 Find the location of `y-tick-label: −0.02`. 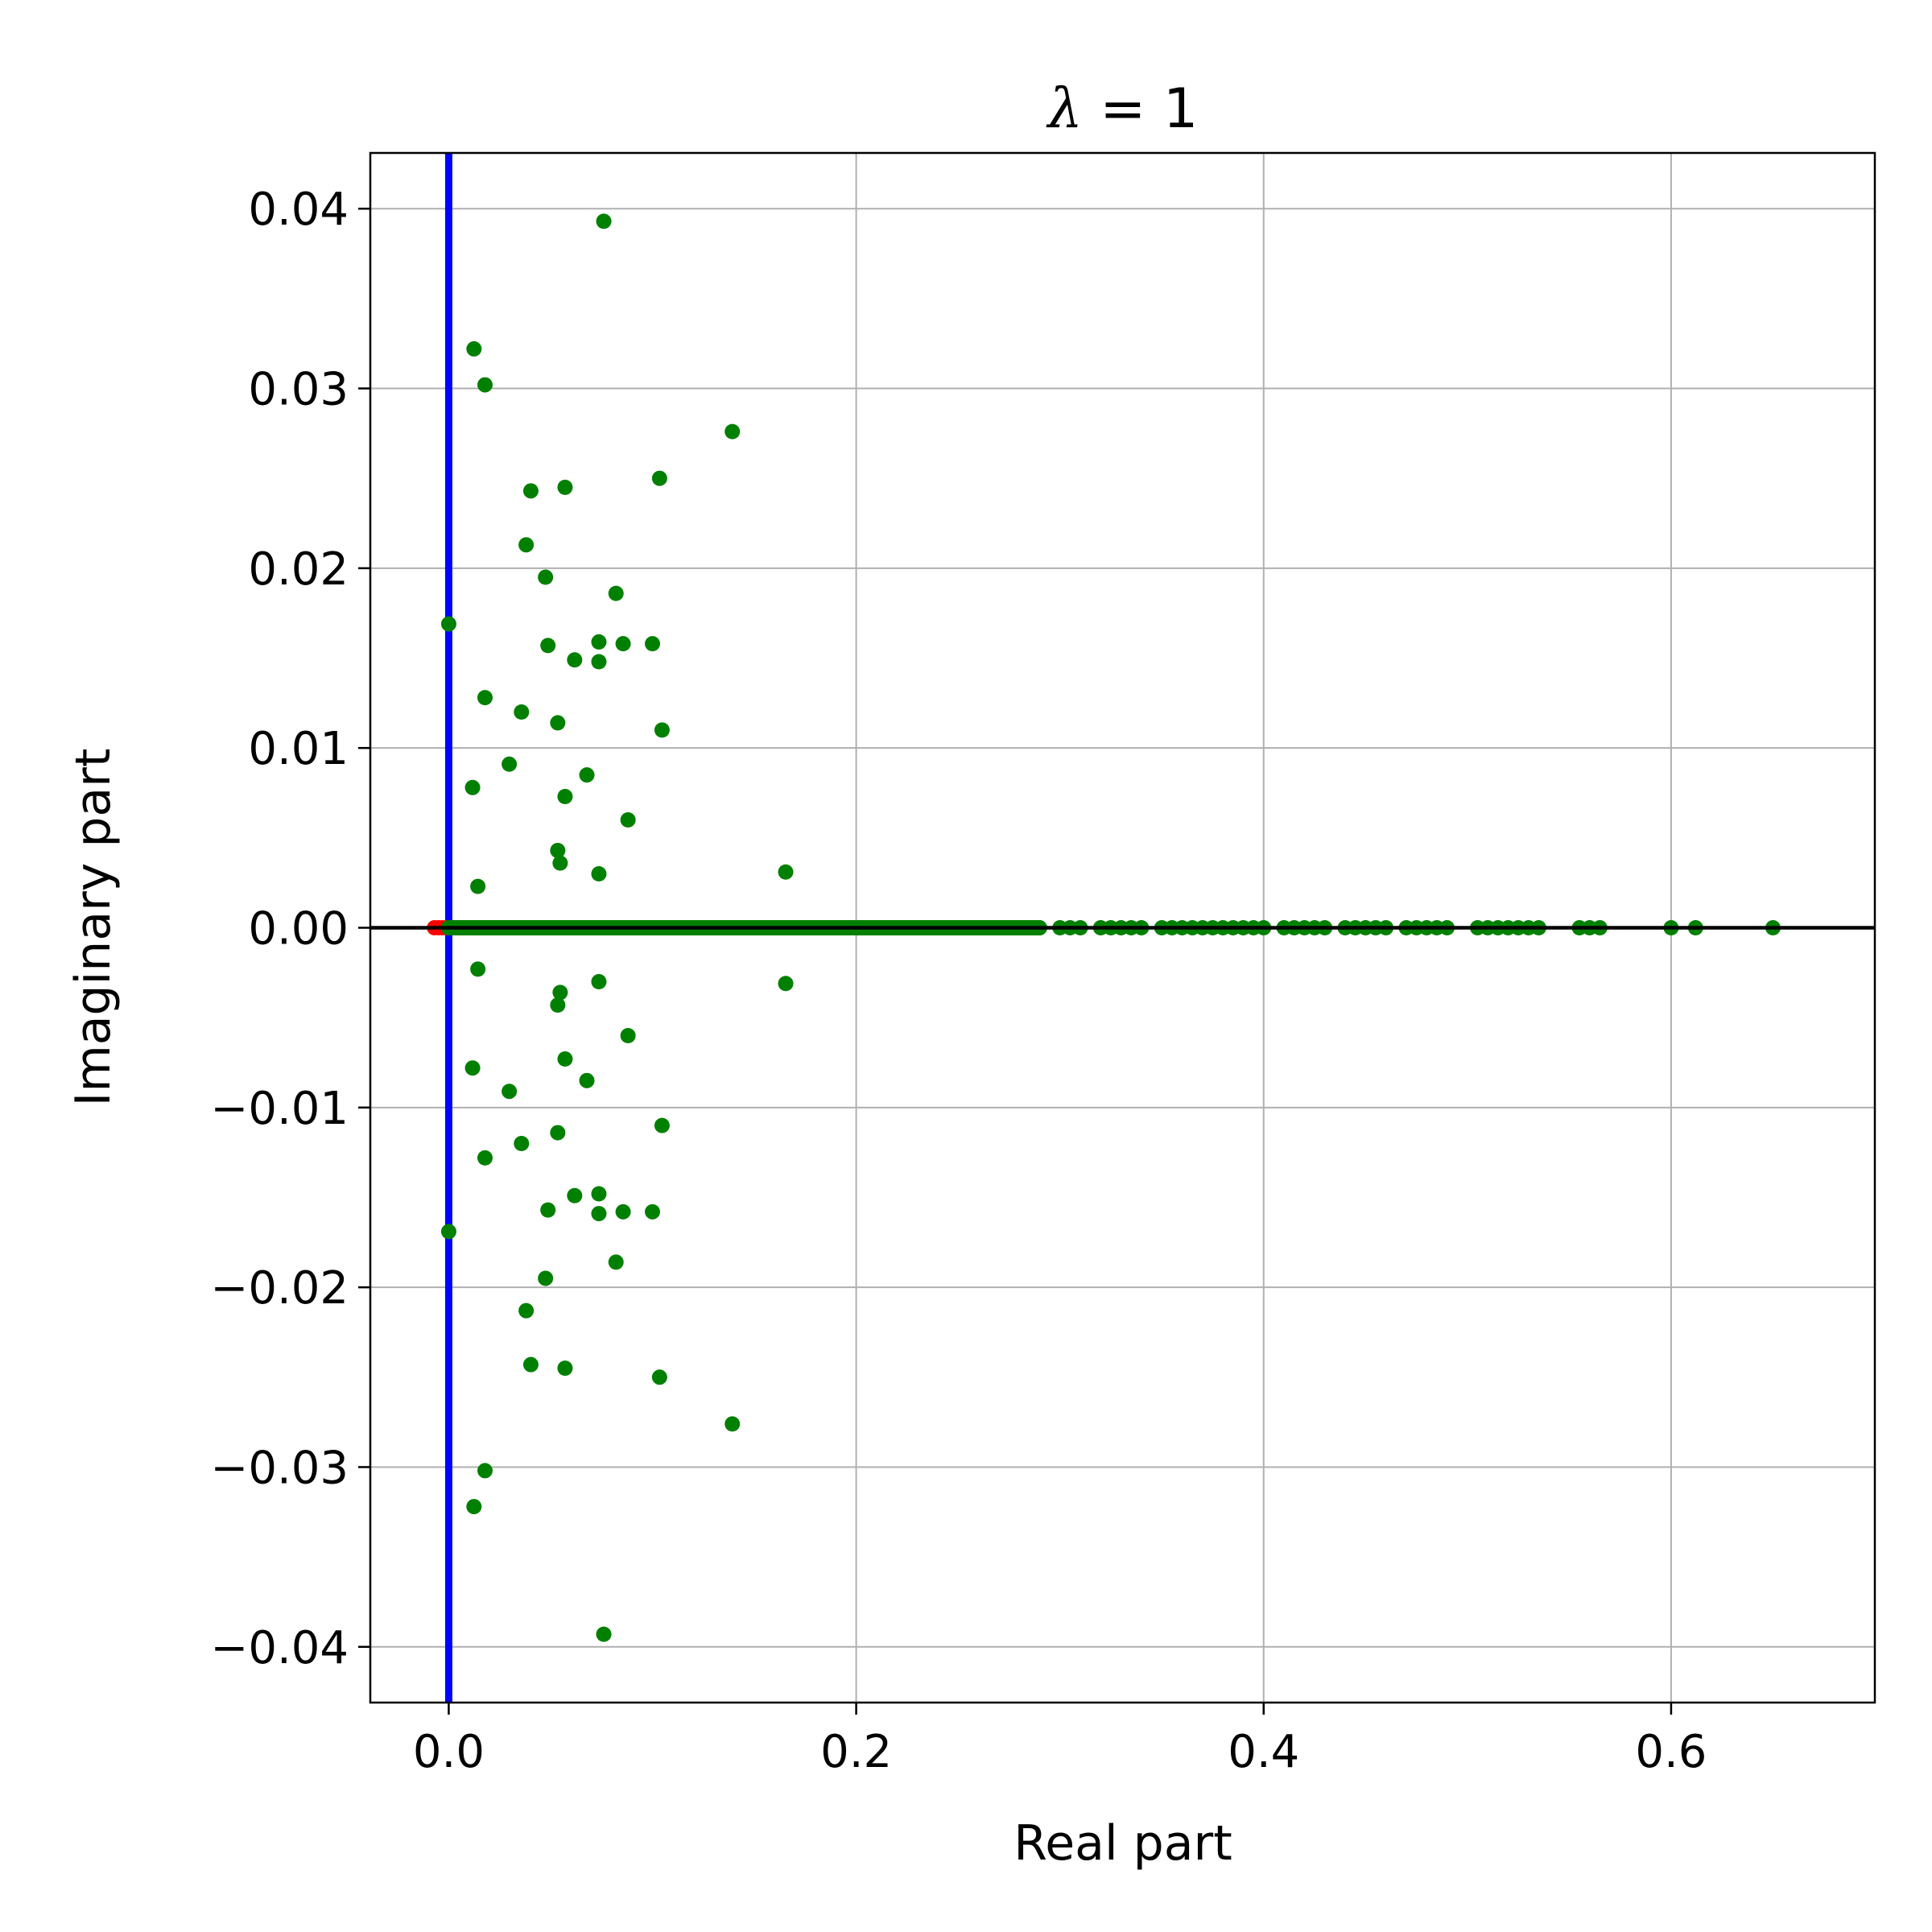

y-tick-label: −0.02 is located at coordinates (279, 1288).